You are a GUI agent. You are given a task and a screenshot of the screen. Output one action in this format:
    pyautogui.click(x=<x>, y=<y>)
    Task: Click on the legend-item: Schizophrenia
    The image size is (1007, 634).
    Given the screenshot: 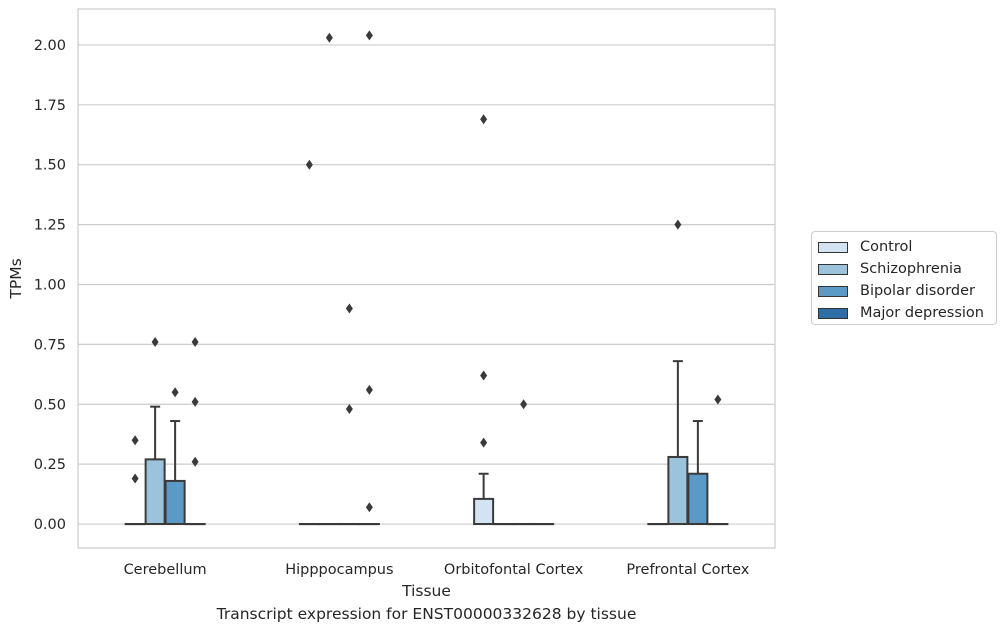 What is the action you would take?
    pyautogui.click(x=907, y=269)
    